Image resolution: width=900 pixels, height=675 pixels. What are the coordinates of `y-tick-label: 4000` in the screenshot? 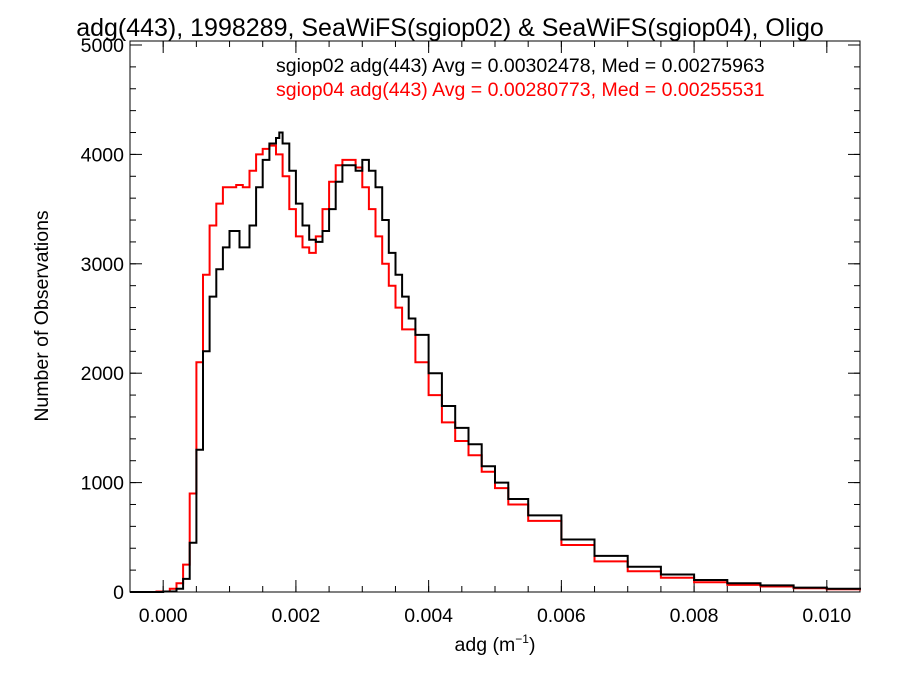 It's located at (103, 155).